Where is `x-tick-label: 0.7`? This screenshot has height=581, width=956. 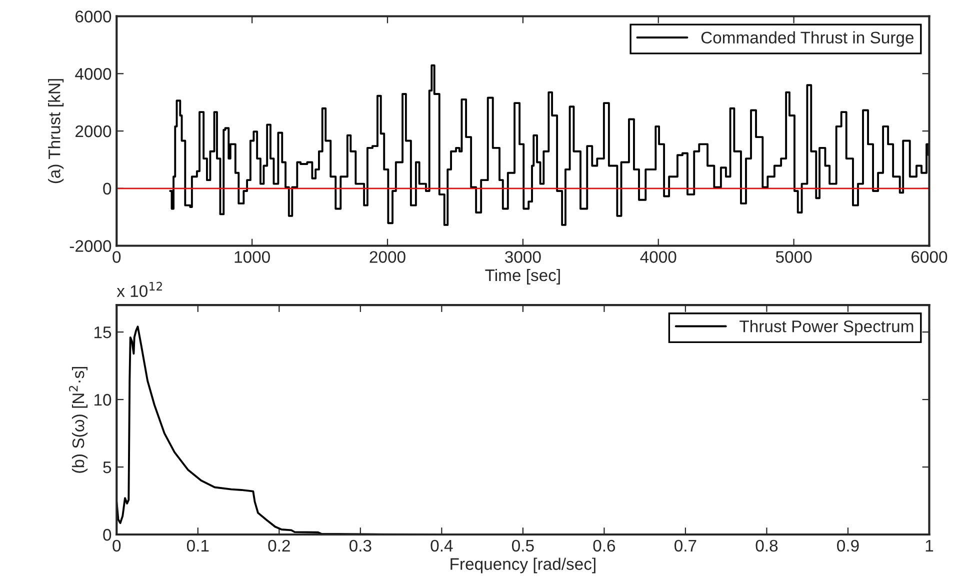 x-tick-label: 0.7 is located at coordinates (685, 546).